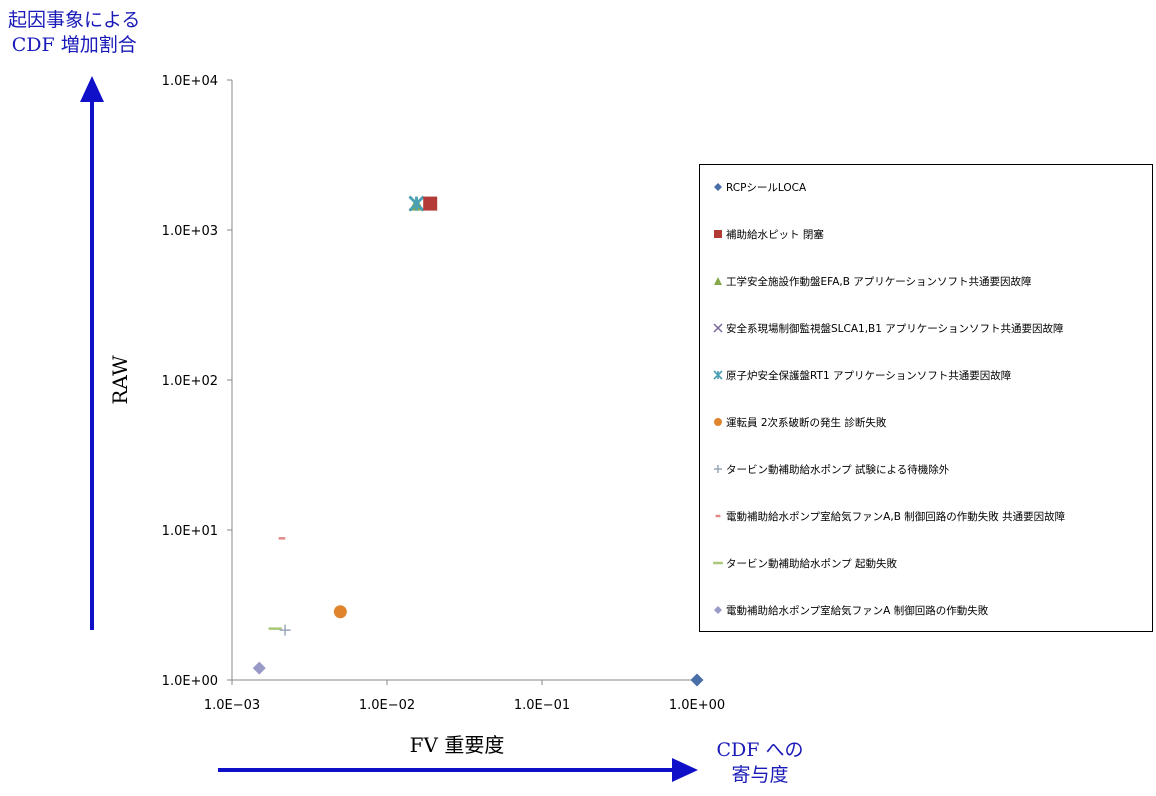  What do you see at coordinates (387, 705) in the screenshot?
I see `x-tick-label: 1.0E−02` at bounding box center [387, 705].